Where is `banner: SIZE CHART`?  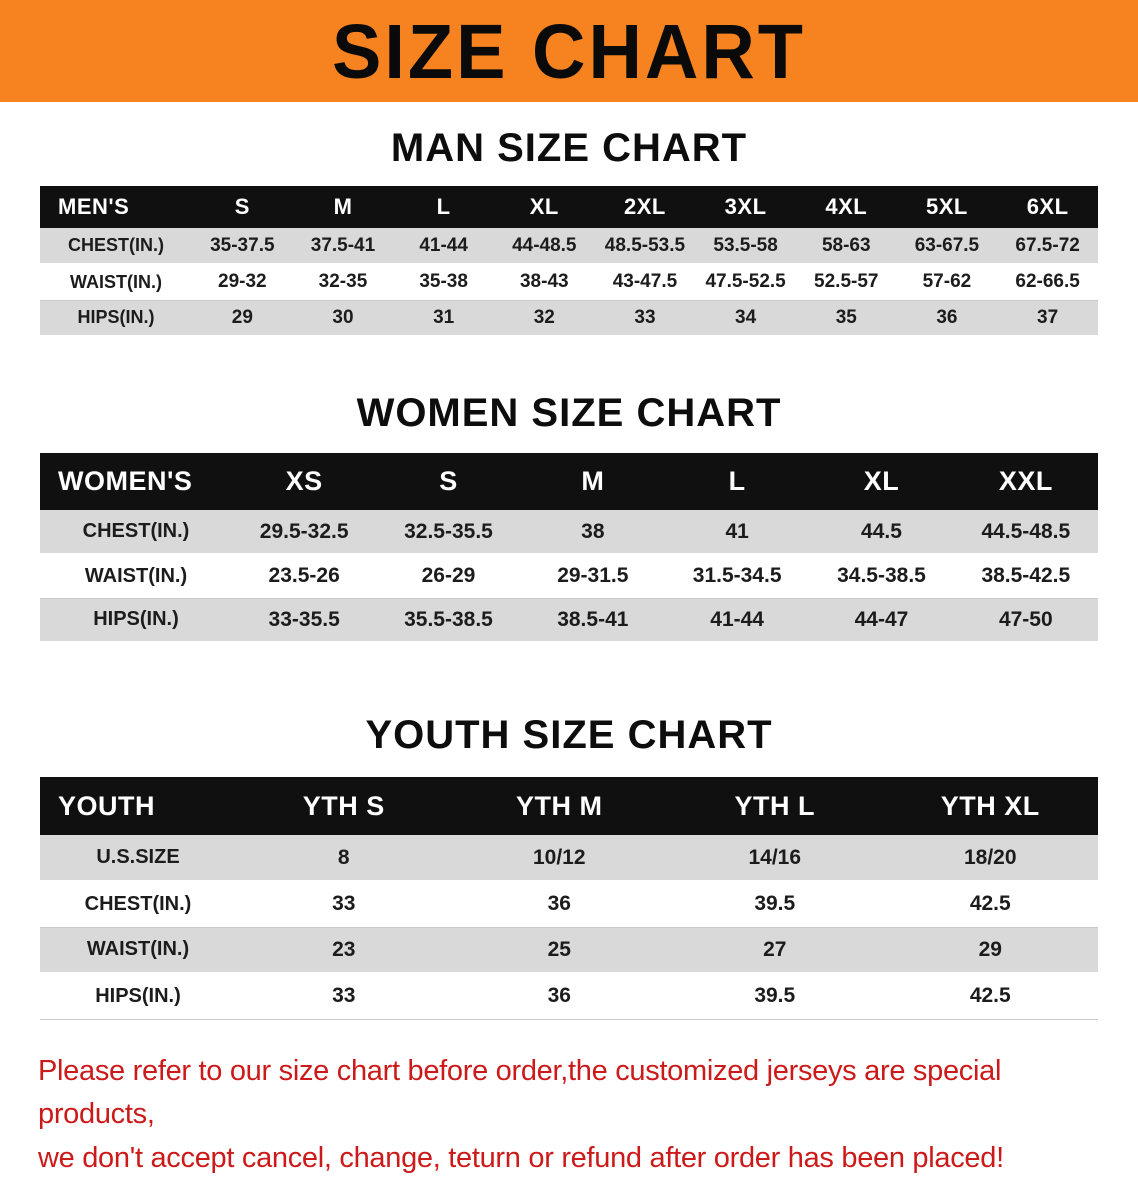 banner: SIZE CHART is located at coordinates (569, 51).